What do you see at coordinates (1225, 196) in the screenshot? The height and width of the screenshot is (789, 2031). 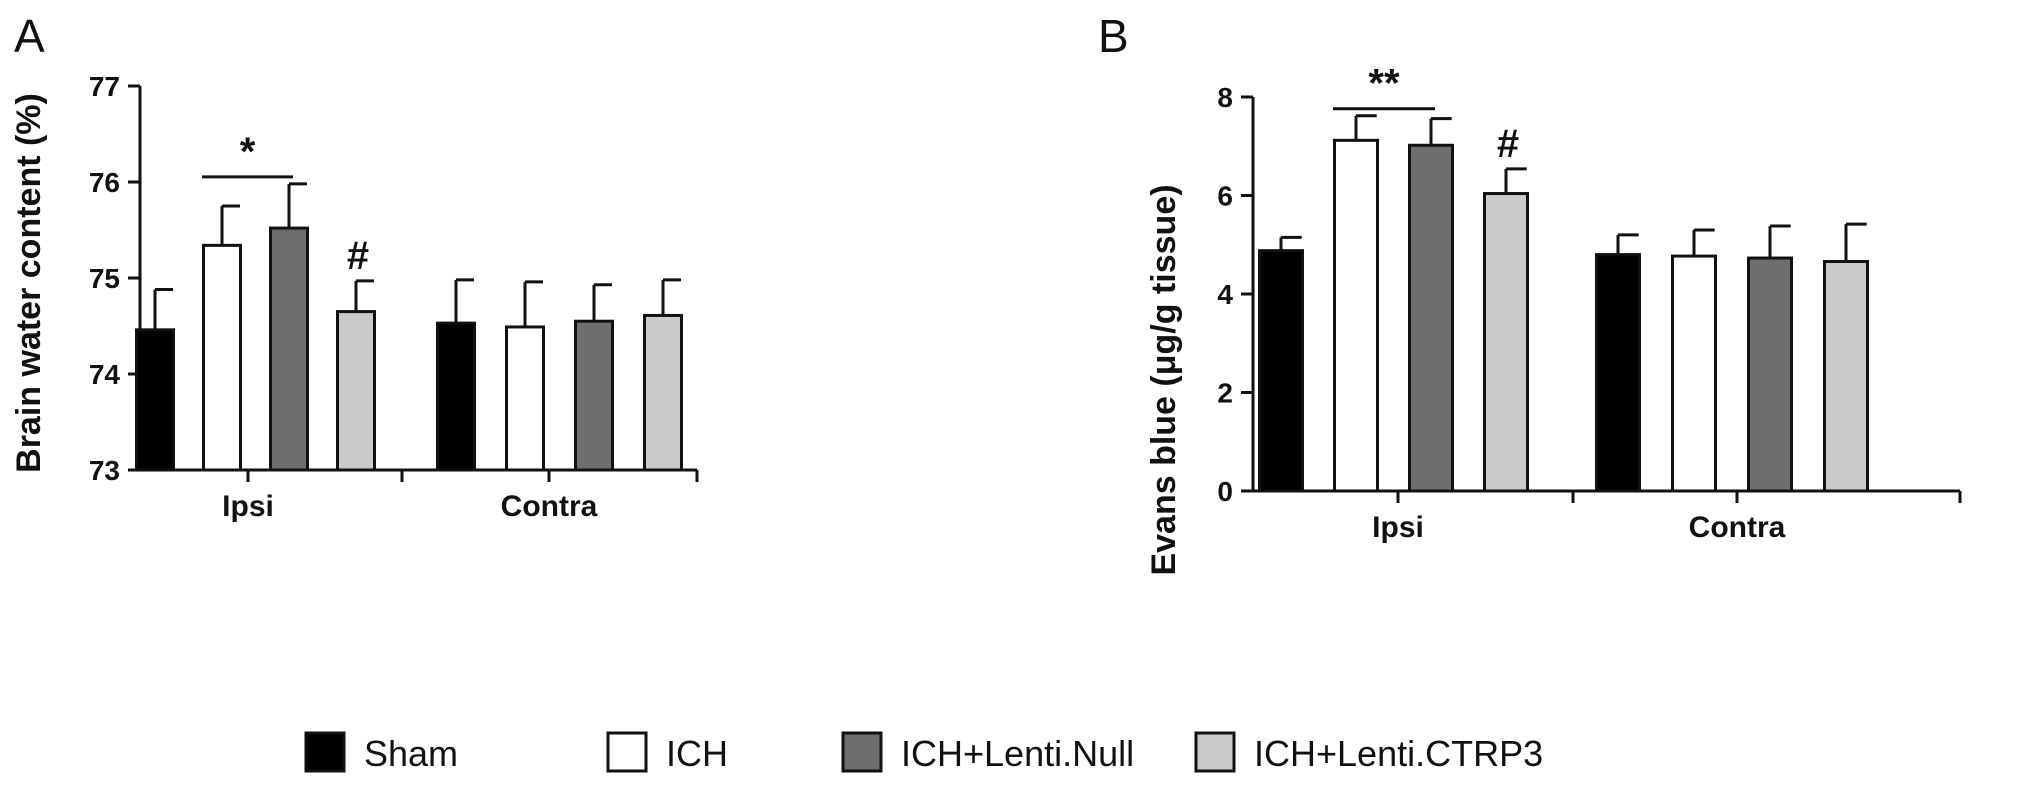 I see `panel-b-y-tick-label: 6` at bounding box center [1225, 196].